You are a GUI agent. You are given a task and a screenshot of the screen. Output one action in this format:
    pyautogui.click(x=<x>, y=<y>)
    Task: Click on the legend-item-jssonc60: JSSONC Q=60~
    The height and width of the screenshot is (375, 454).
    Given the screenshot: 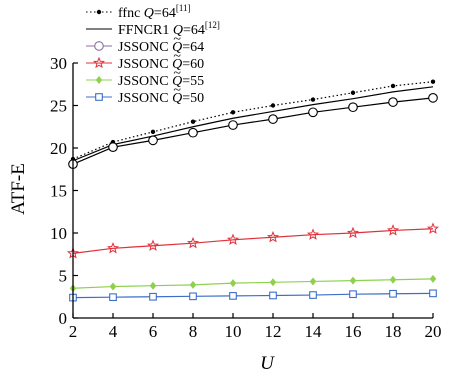 What is the action you would take?
    pyautogui.click(x=145, y=60)
    